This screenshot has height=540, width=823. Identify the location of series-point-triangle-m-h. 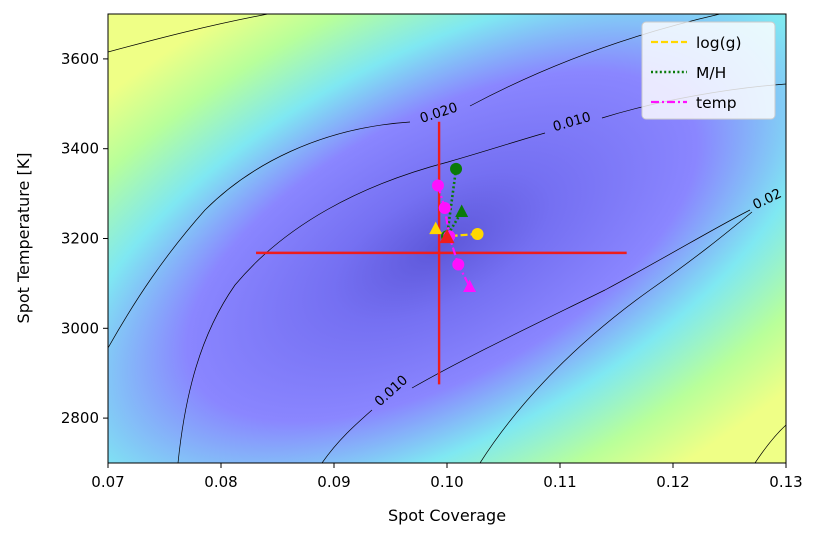
(462, 211).